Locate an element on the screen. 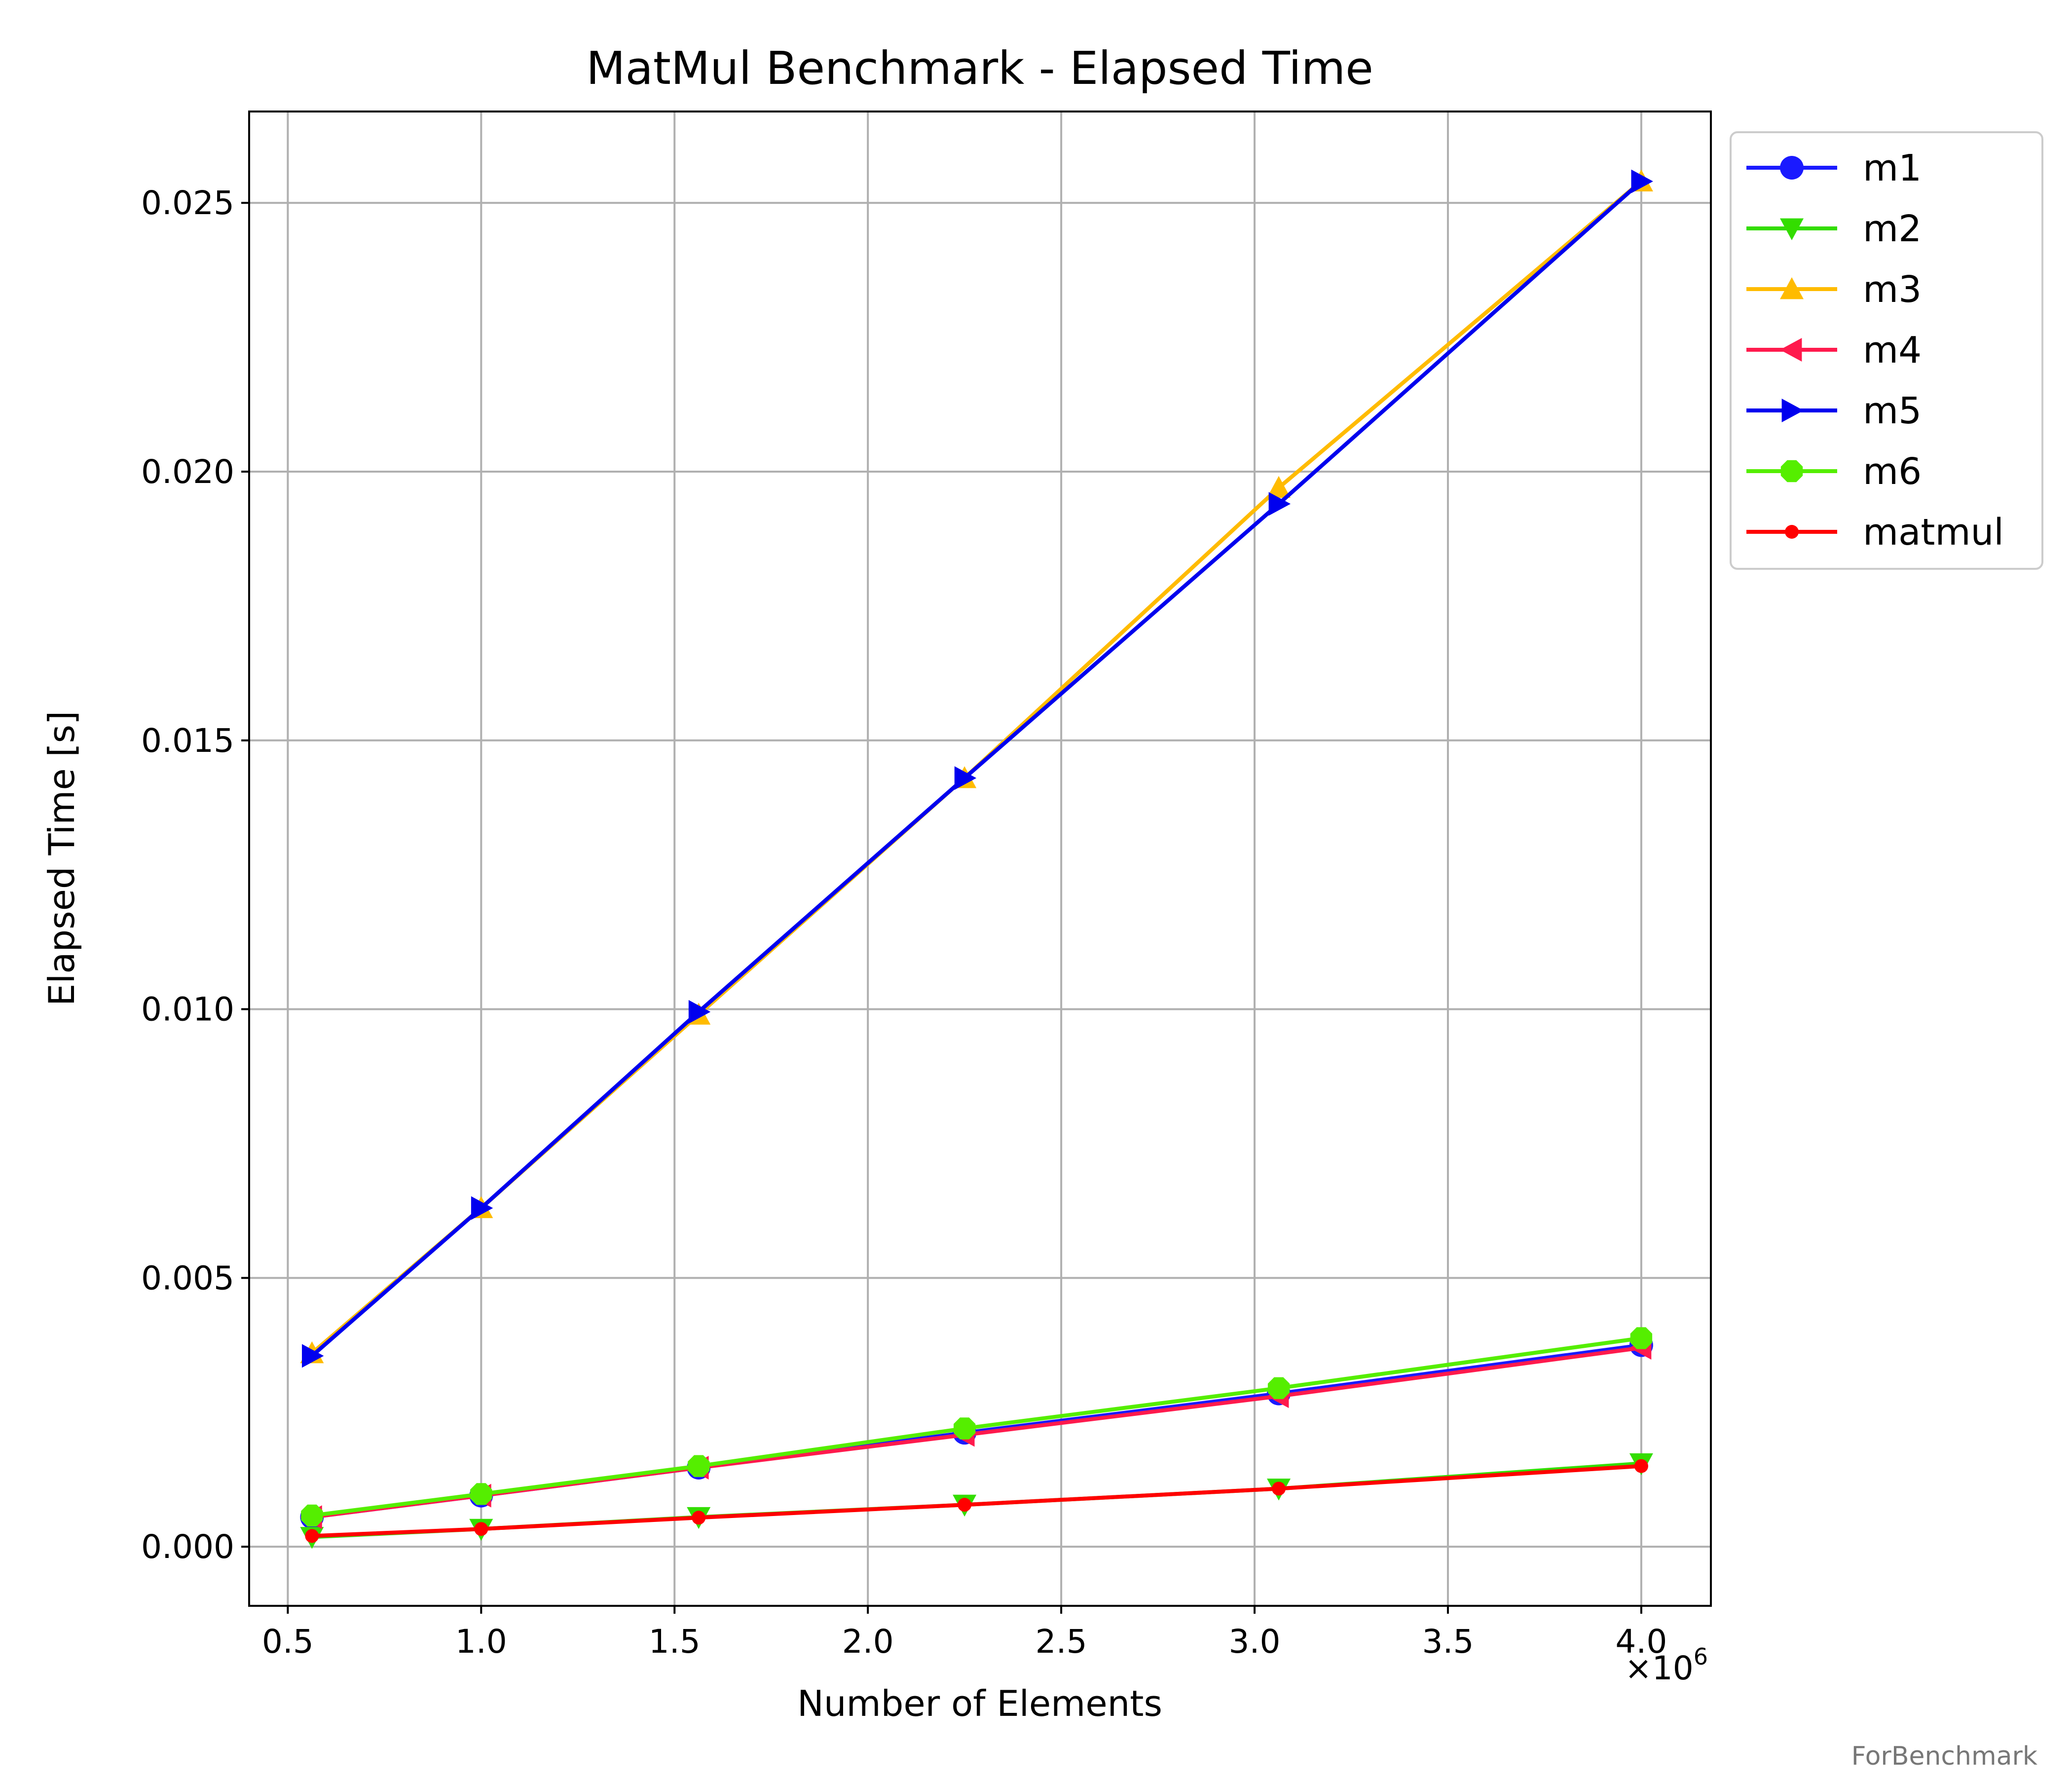 The height and width of the screenshot is (1778, 2072). legend-marker-m3 is located at coordinates (1792, 288).